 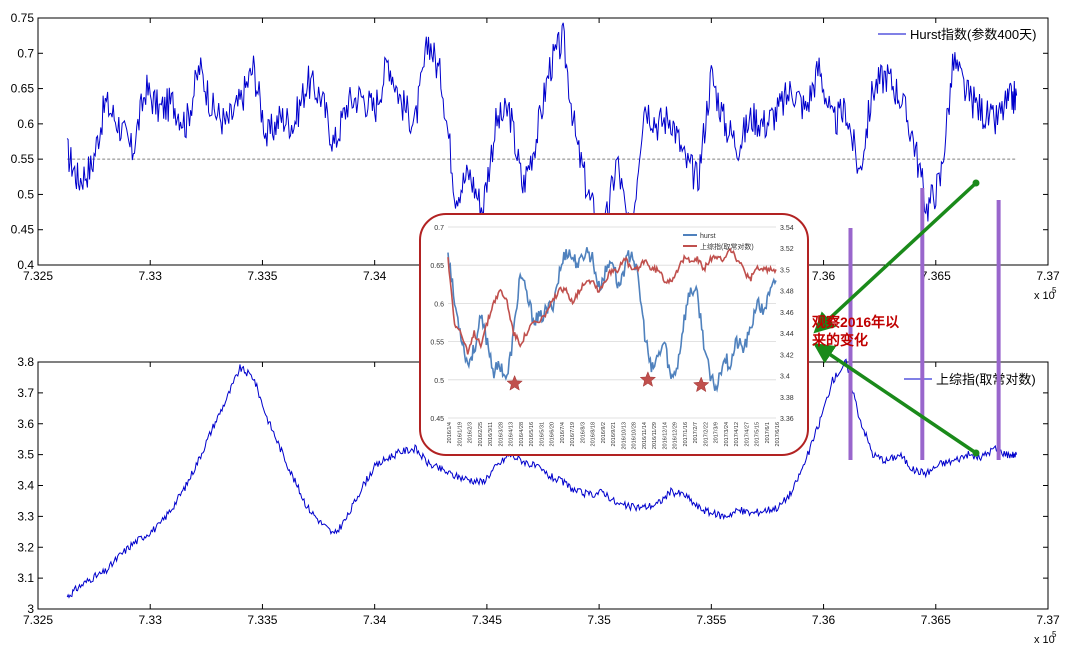 I want to click on inset-x-tick-label: 2016/8/3, so click(x=583, y=432).